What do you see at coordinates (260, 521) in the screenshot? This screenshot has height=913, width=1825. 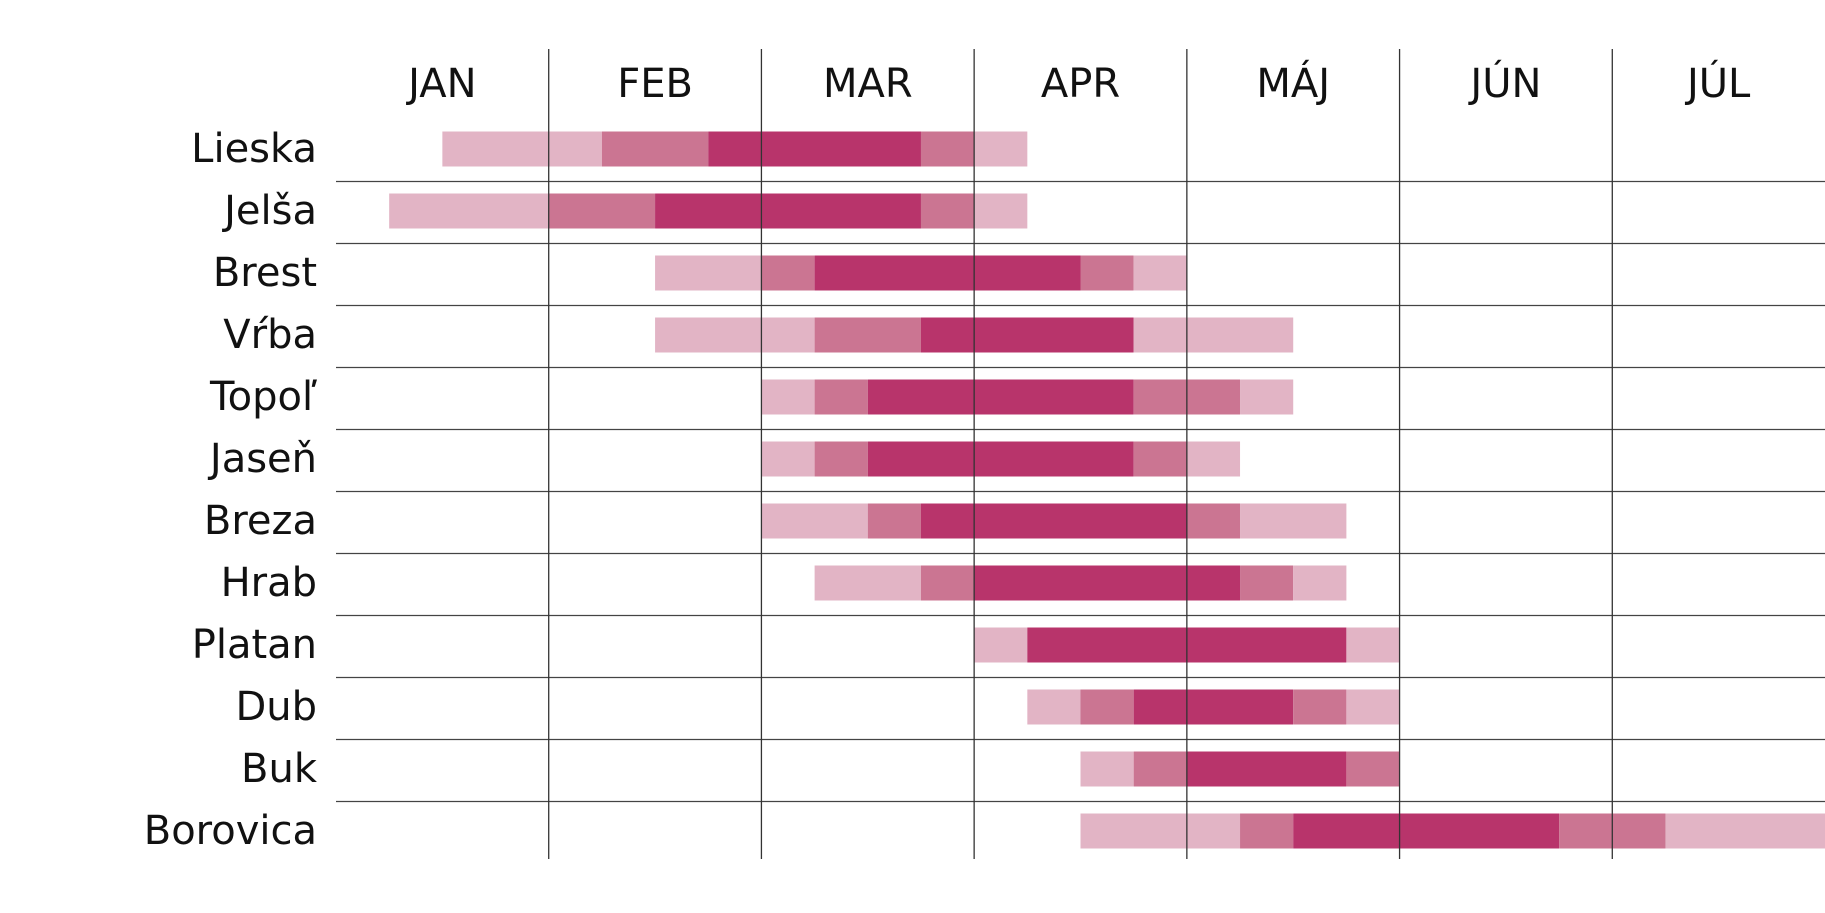 I see `row-label: Breza` at bounding box center [260, 521].